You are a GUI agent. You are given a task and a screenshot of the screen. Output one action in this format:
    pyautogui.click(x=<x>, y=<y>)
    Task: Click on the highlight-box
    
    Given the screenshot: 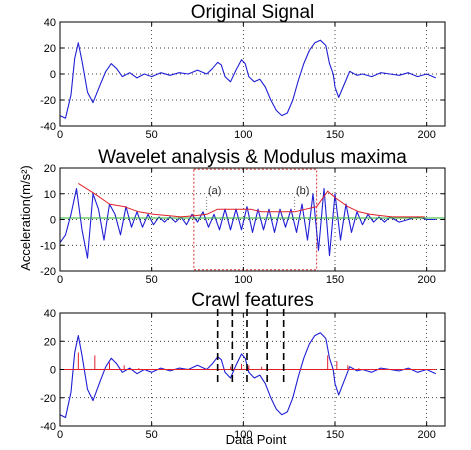 What is the action you would take?
    pyautogui.click(x=255, y=219)
    